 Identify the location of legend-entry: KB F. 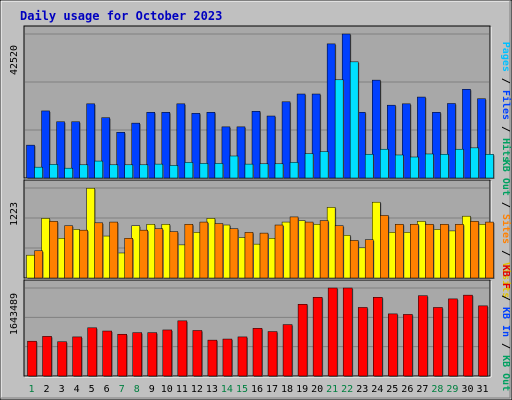
(505, 277).